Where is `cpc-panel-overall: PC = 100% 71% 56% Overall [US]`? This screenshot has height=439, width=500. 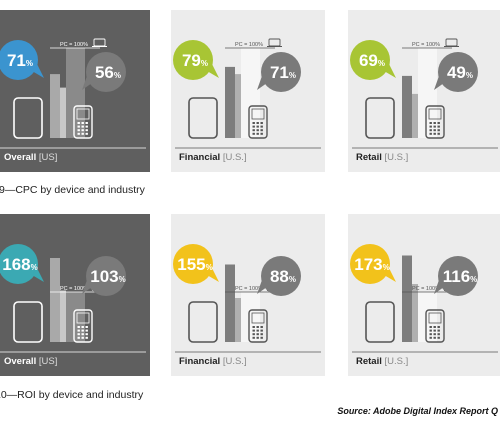 cpc-panel-overall: PC = 100% 71% 56% Overall [US] is located at coordinates (75, 91).